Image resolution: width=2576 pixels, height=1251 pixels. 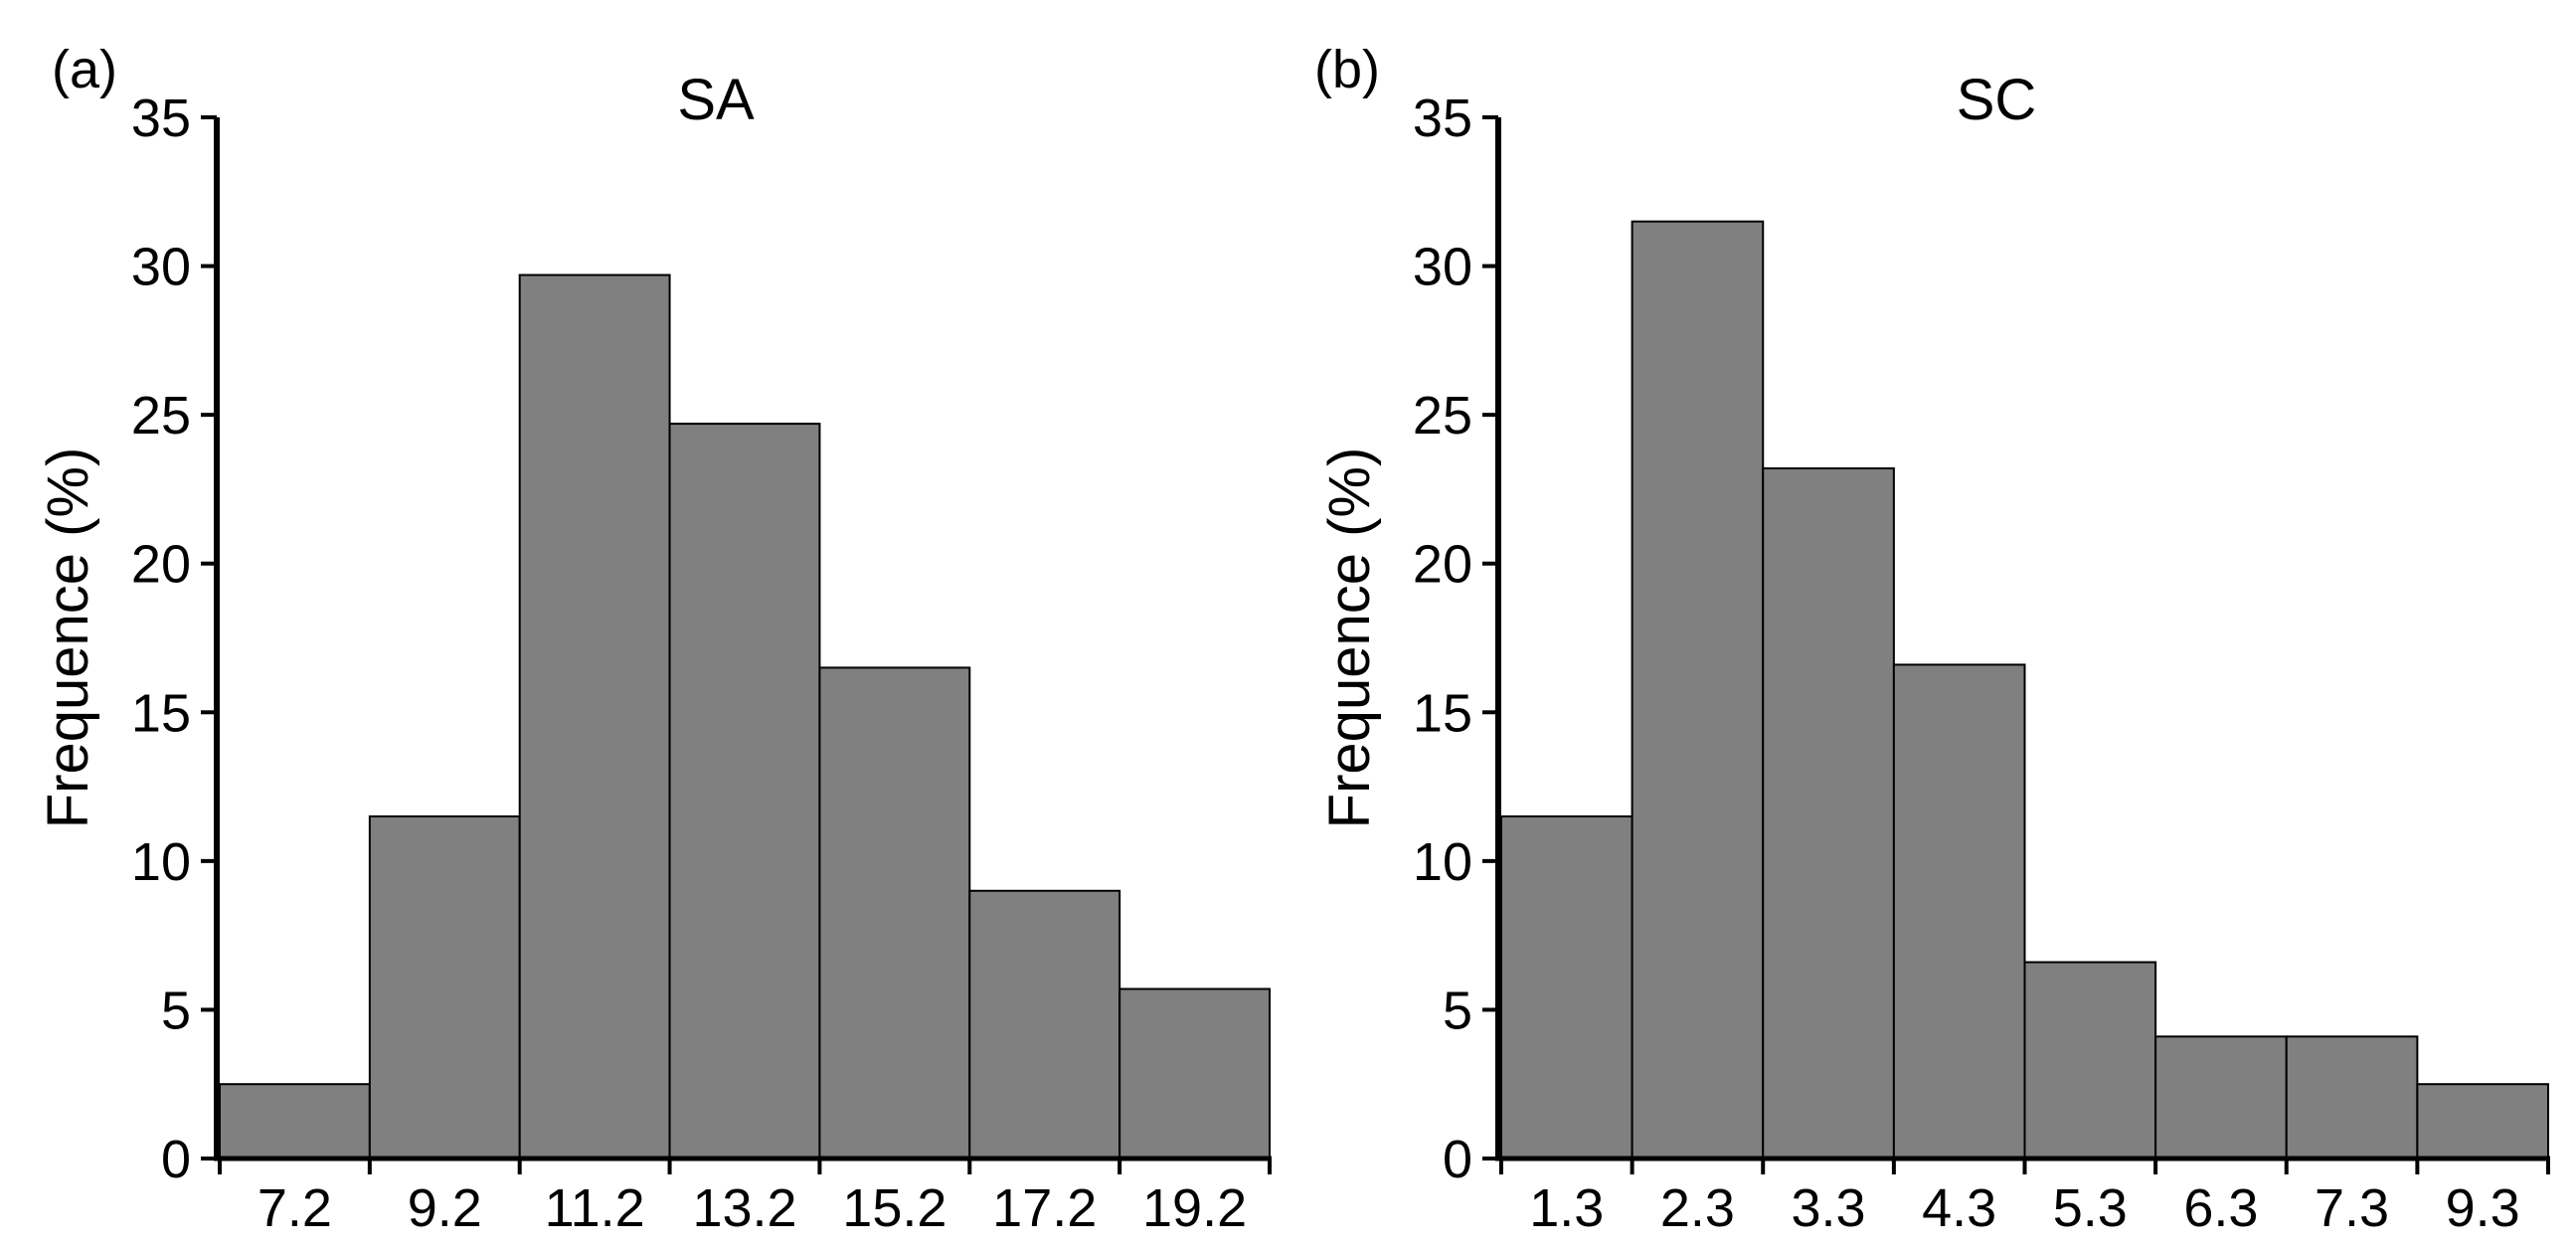 I want to click on chart2-y-tick-label-15: 15, so click(x=1442, y=713).